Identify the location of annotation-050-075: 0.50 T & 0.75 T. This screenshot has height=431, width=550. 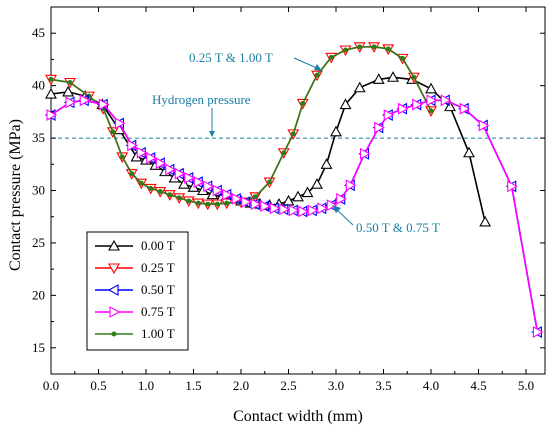
(398, 227).